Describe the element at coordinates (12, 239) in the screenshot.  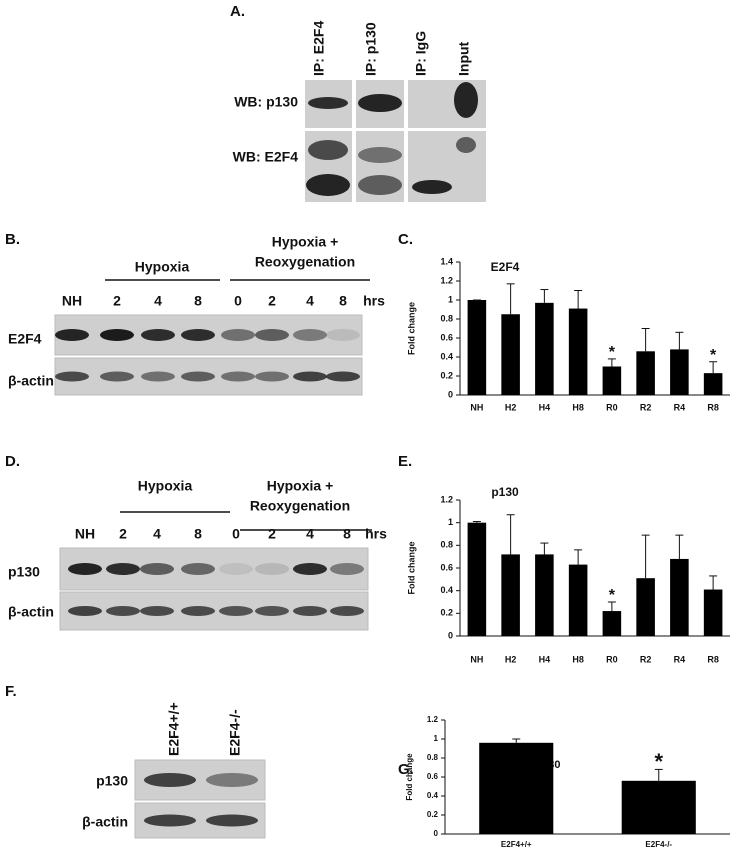
I see `panel-label: B.` at that location.